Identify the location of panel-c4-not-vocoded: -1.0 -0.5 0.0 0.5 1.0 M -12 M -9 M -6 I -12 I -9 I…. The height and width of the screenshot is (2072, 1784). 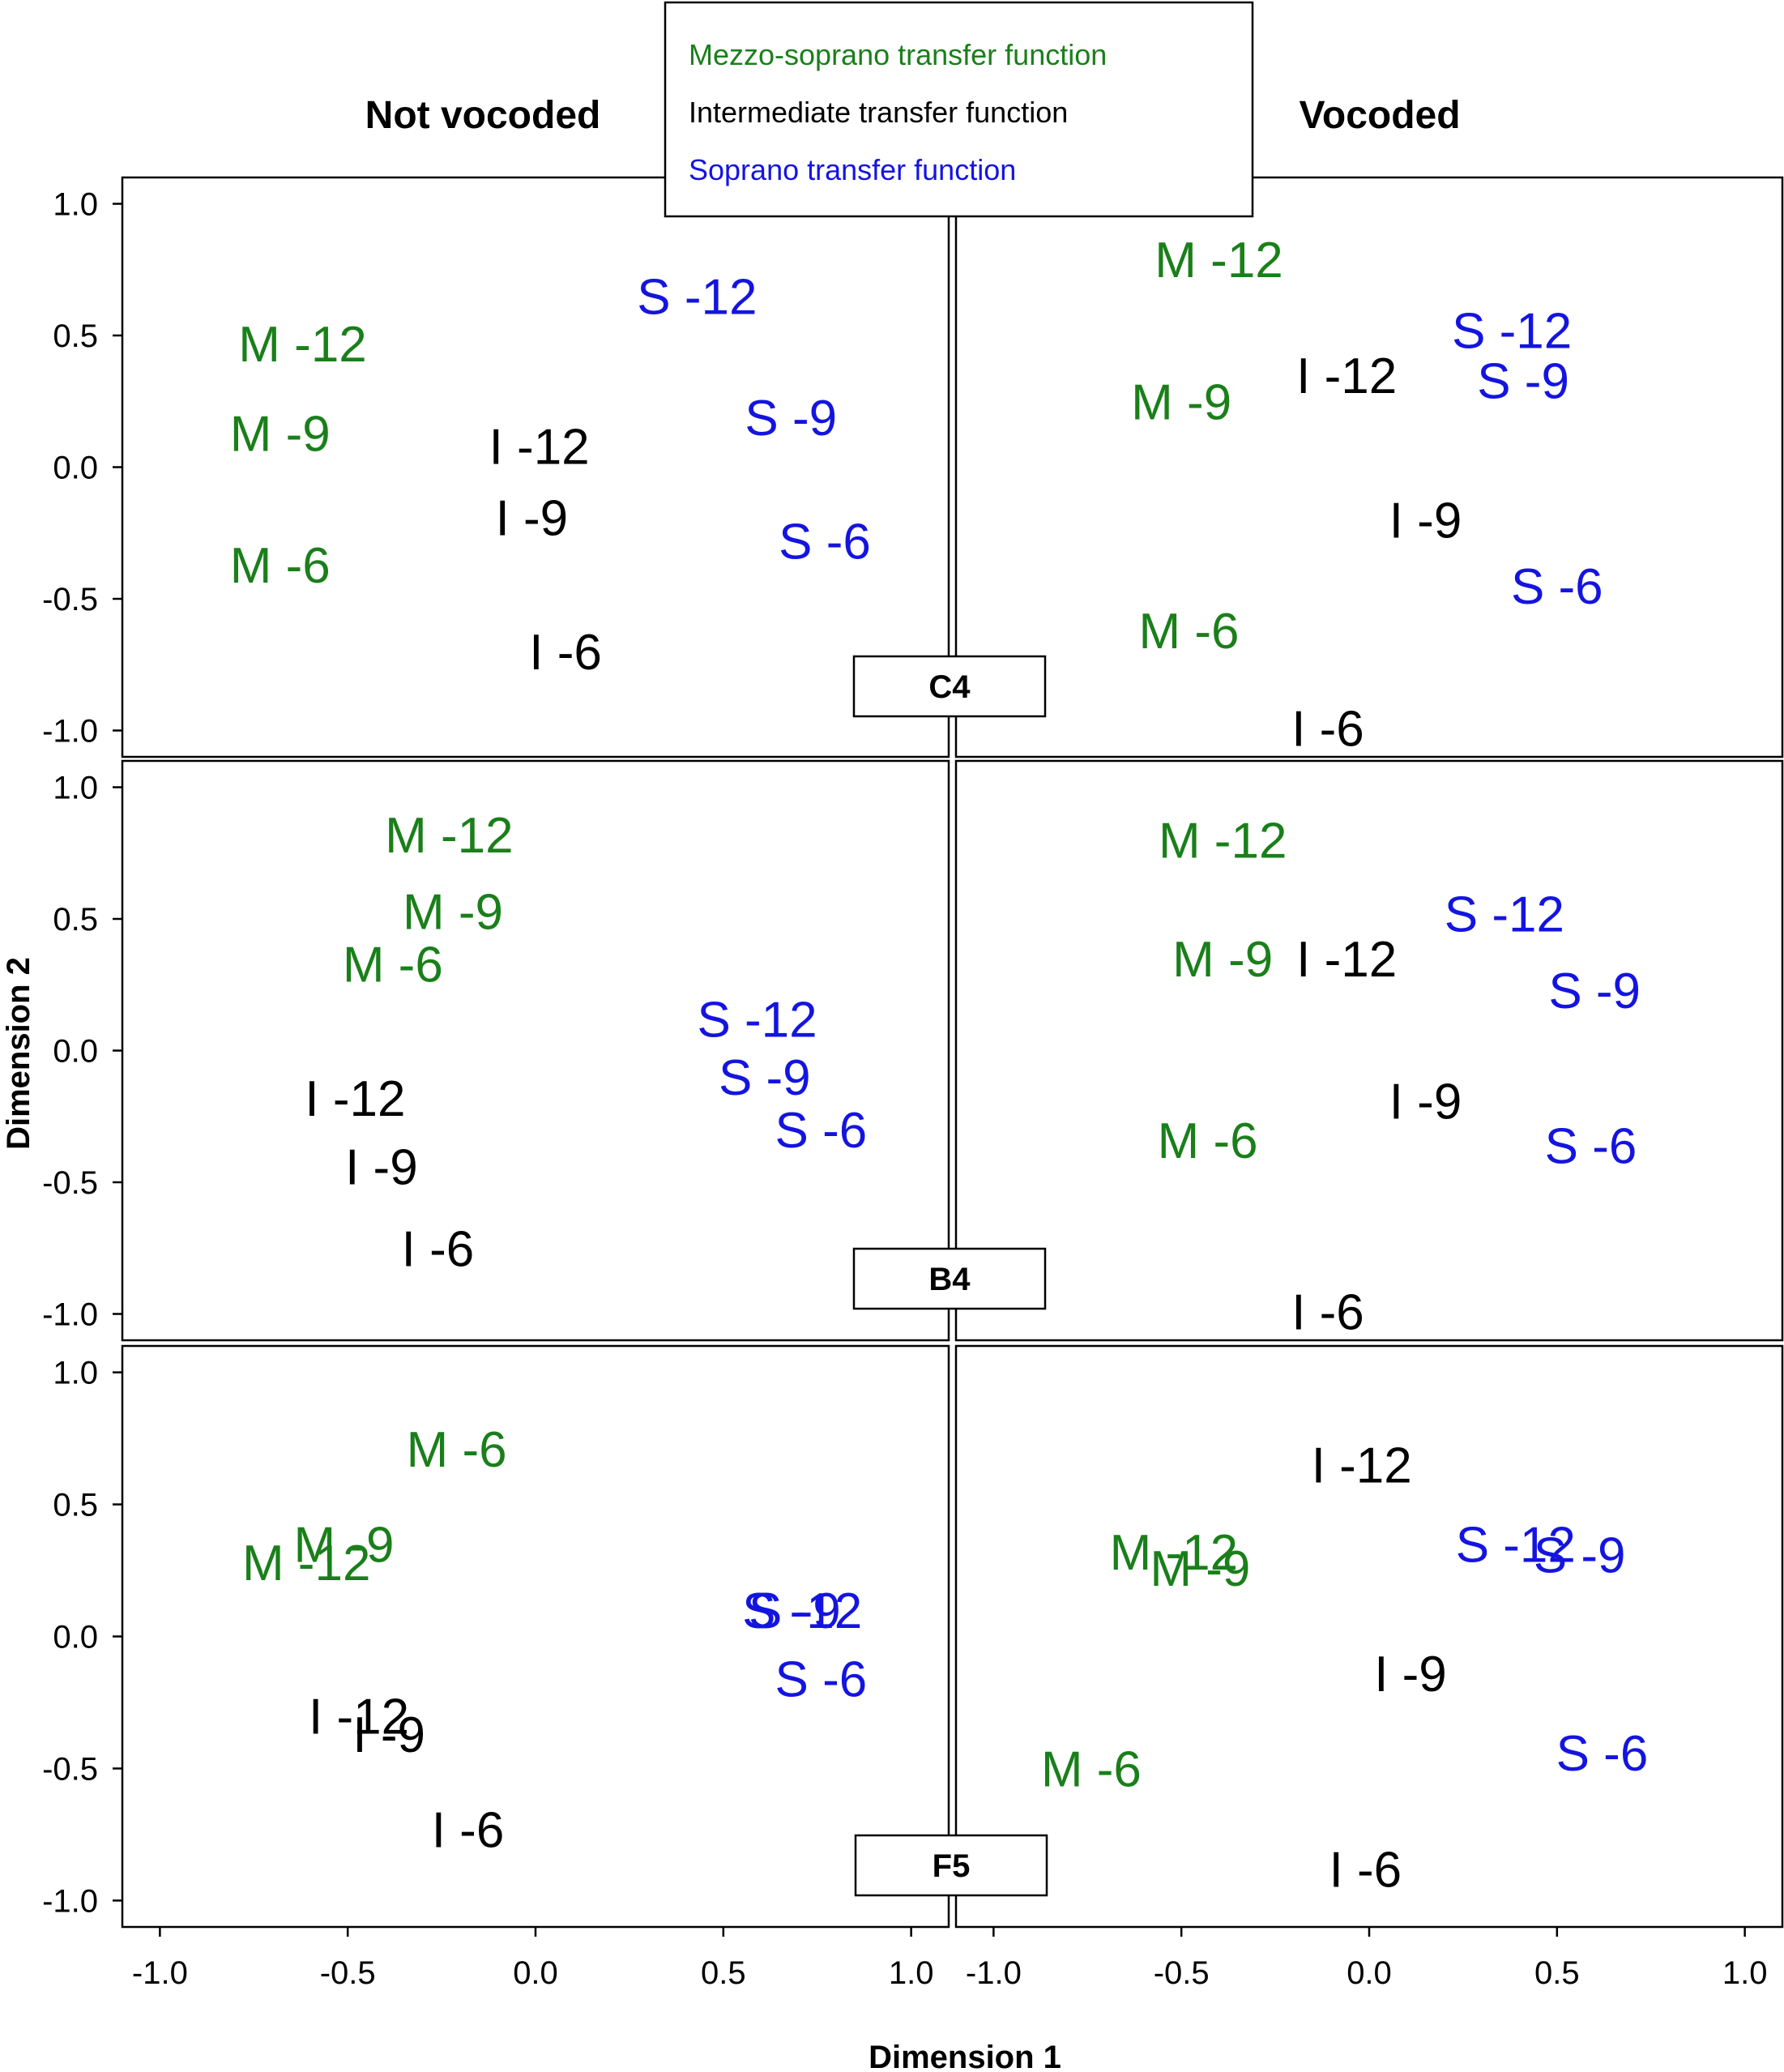
(496, 467).